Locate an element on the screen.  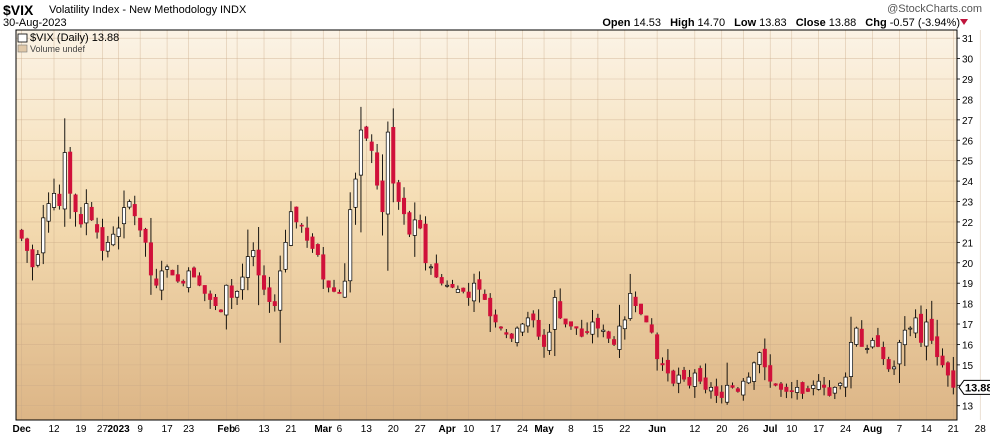
symbol-description: Volatility Index - New Methodology is located at coordinates (133, 10).